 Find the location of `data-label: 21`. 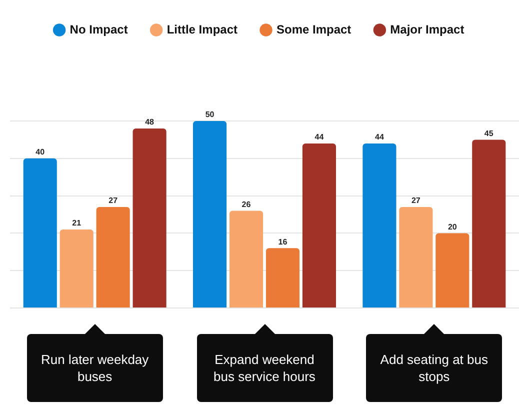

data-label: 21 is located at coordinates (77, 223).